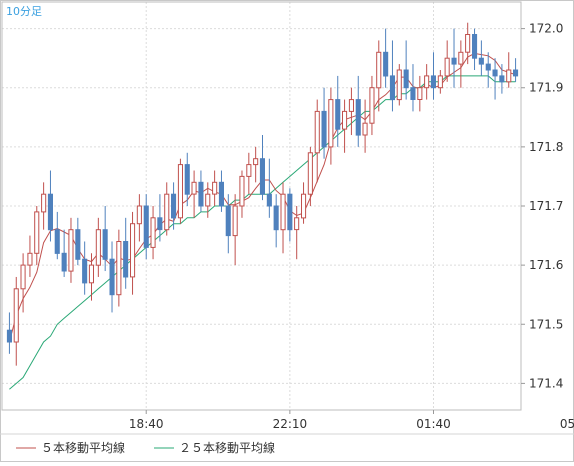  What do you see at coordinates (546, 206) in the screenshot?
I see `y-tick-label: 171.7` at bounding box center [546, 206].